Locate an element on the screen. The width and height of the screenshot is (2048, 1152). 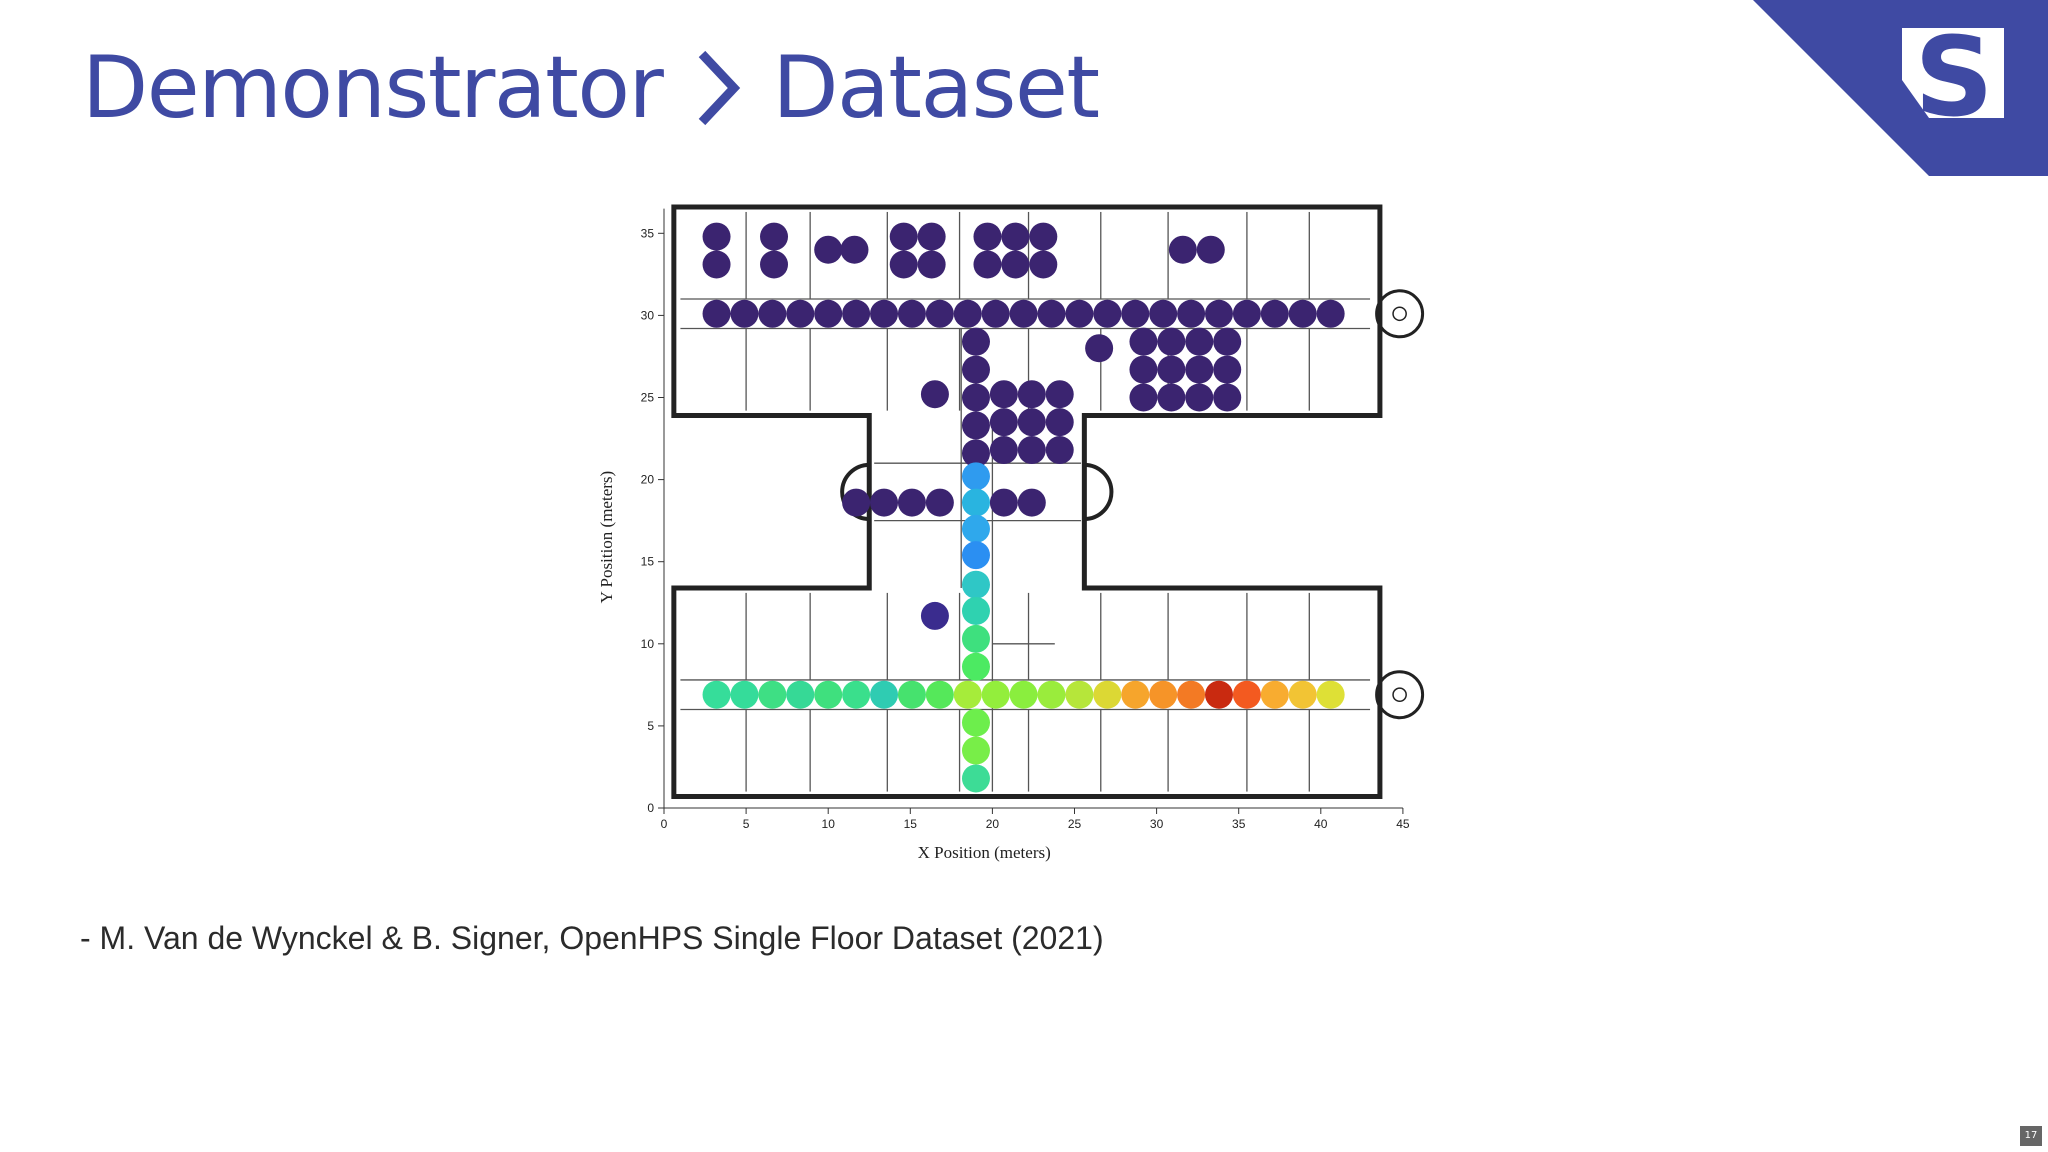
y-tick-label: 0 is located at coordinates (650, 808).